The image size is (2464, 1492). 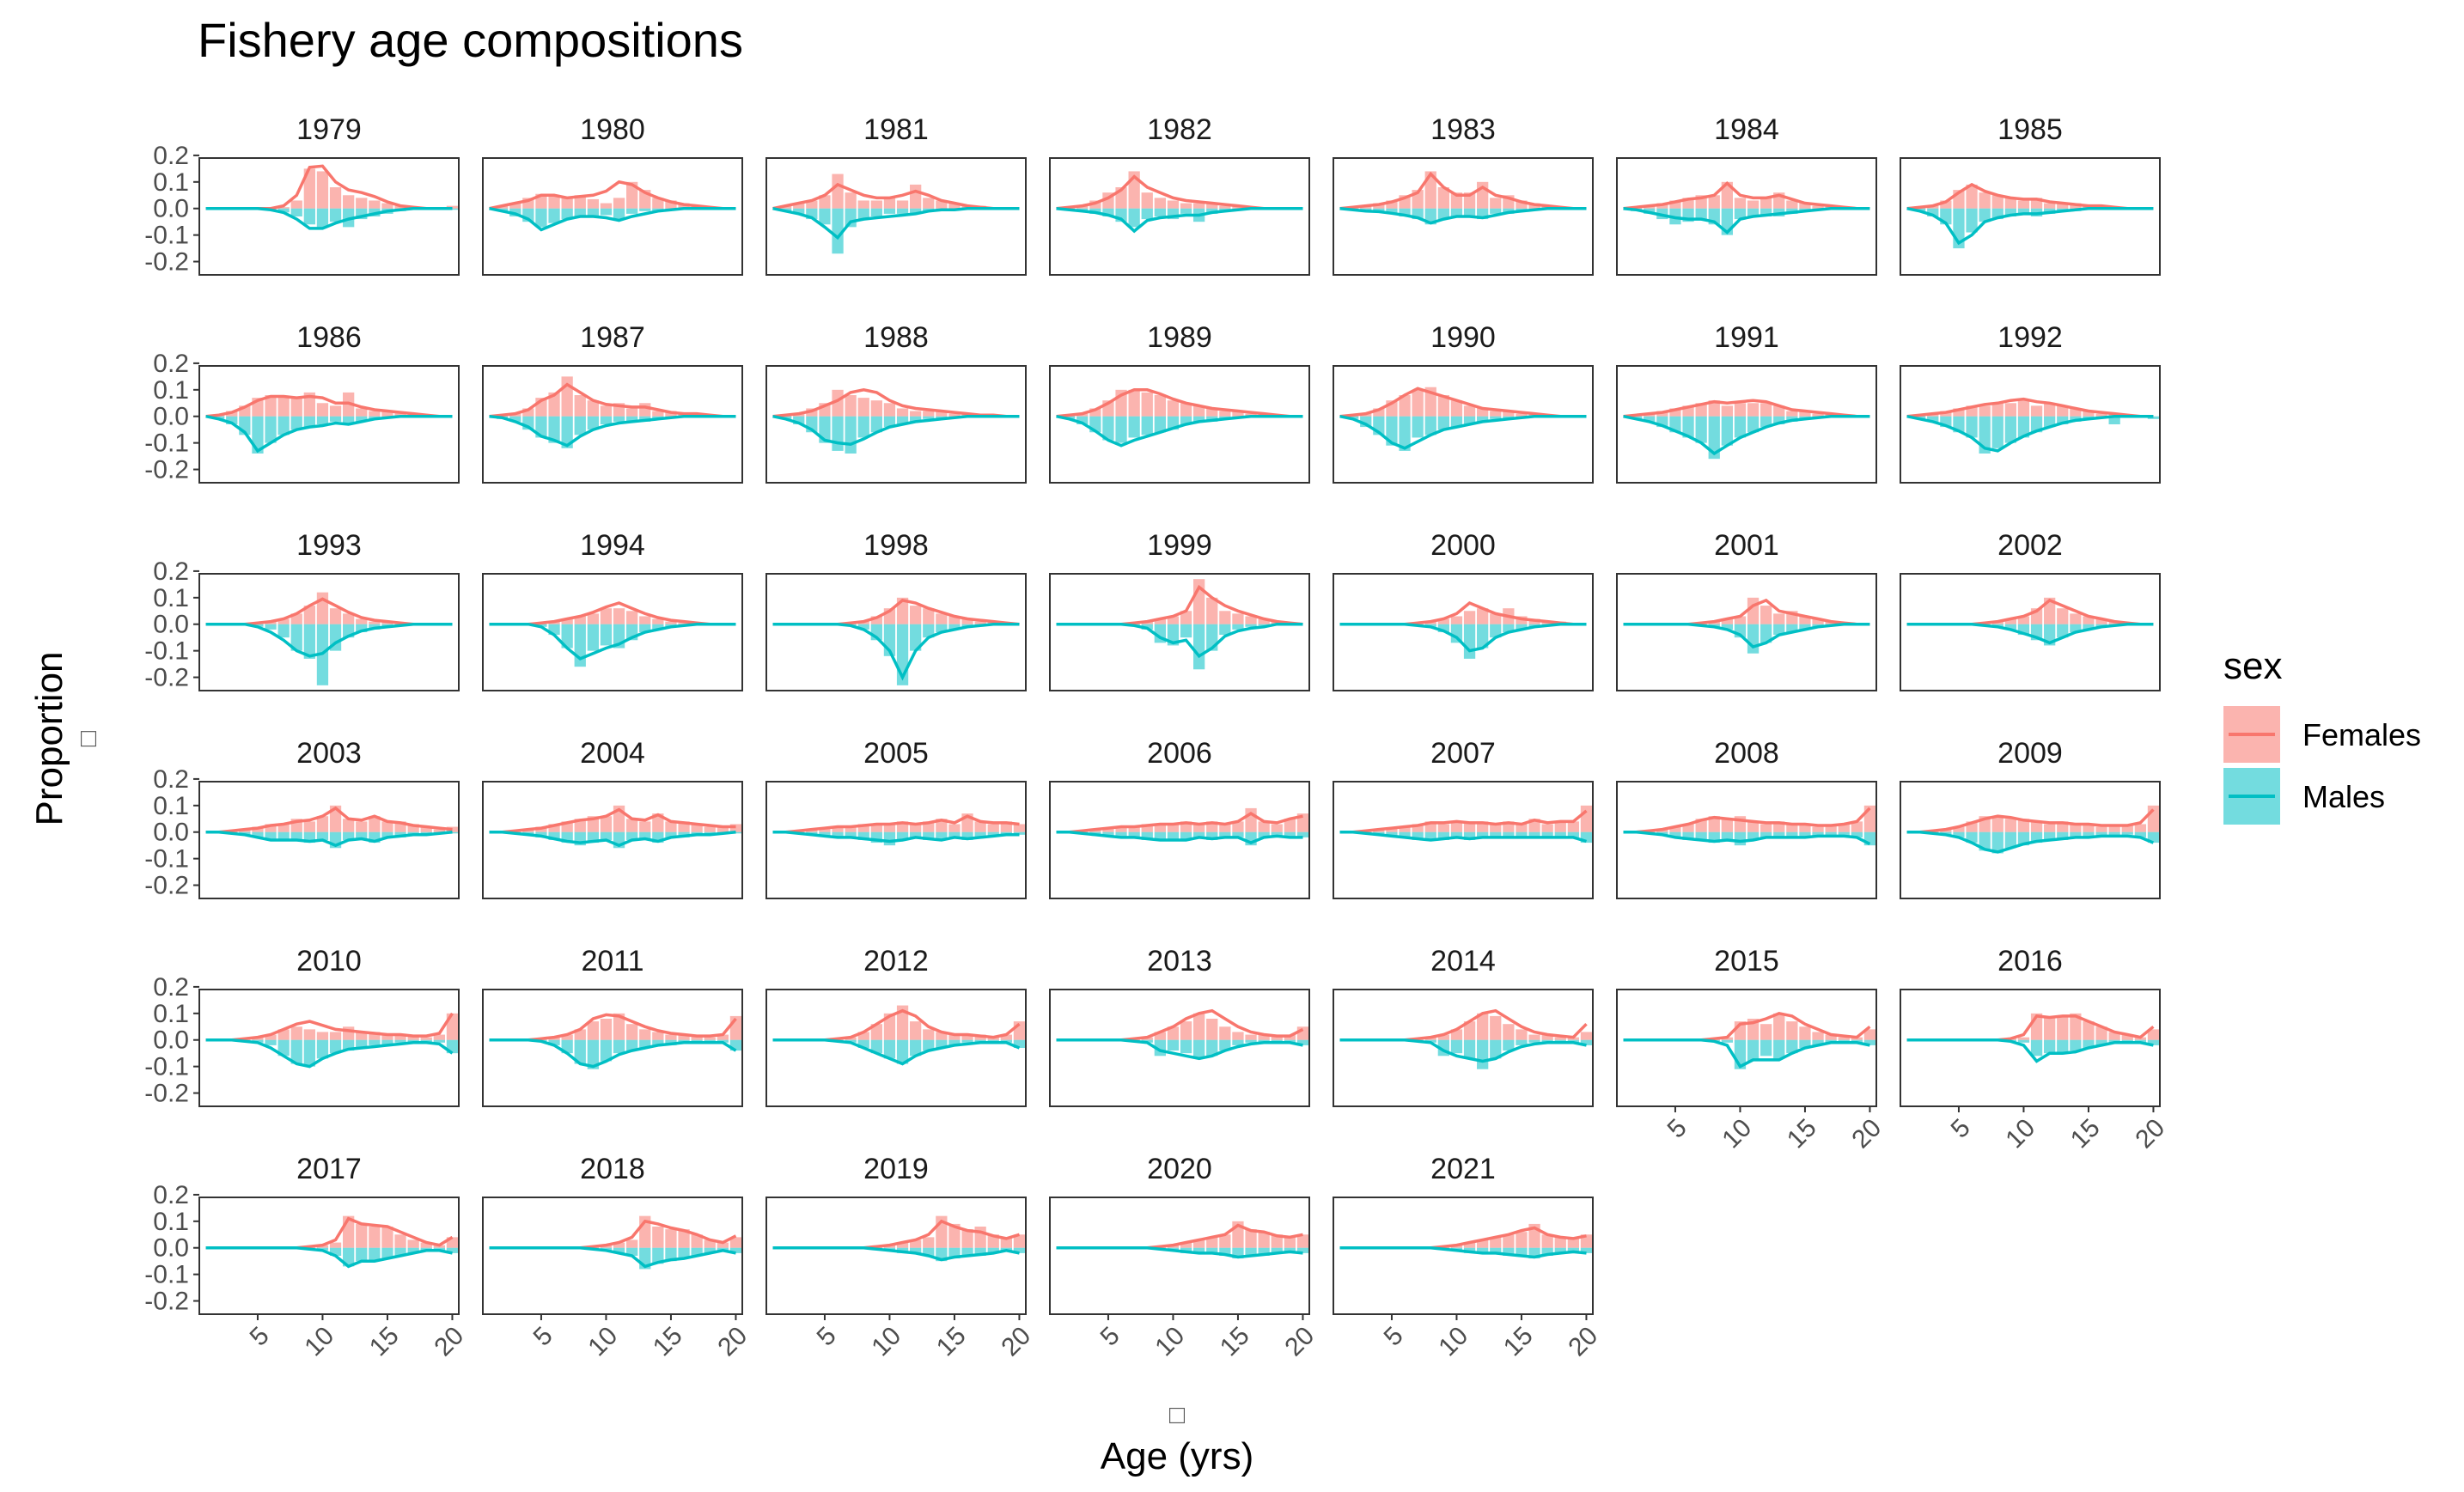 I want to click on x-tick-label: 10, so click(x=2020, y=1133).